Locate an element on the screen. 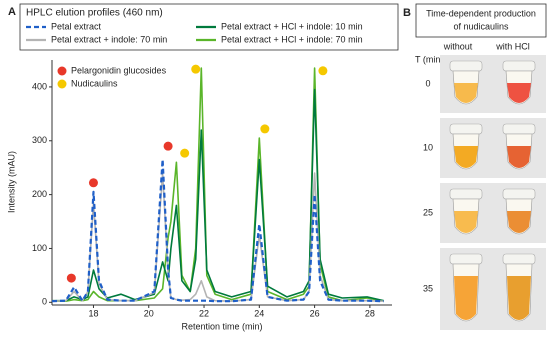 This screenshot has height=340, width=550. y-tick-label: 400 is located at coordinates (39, 86).